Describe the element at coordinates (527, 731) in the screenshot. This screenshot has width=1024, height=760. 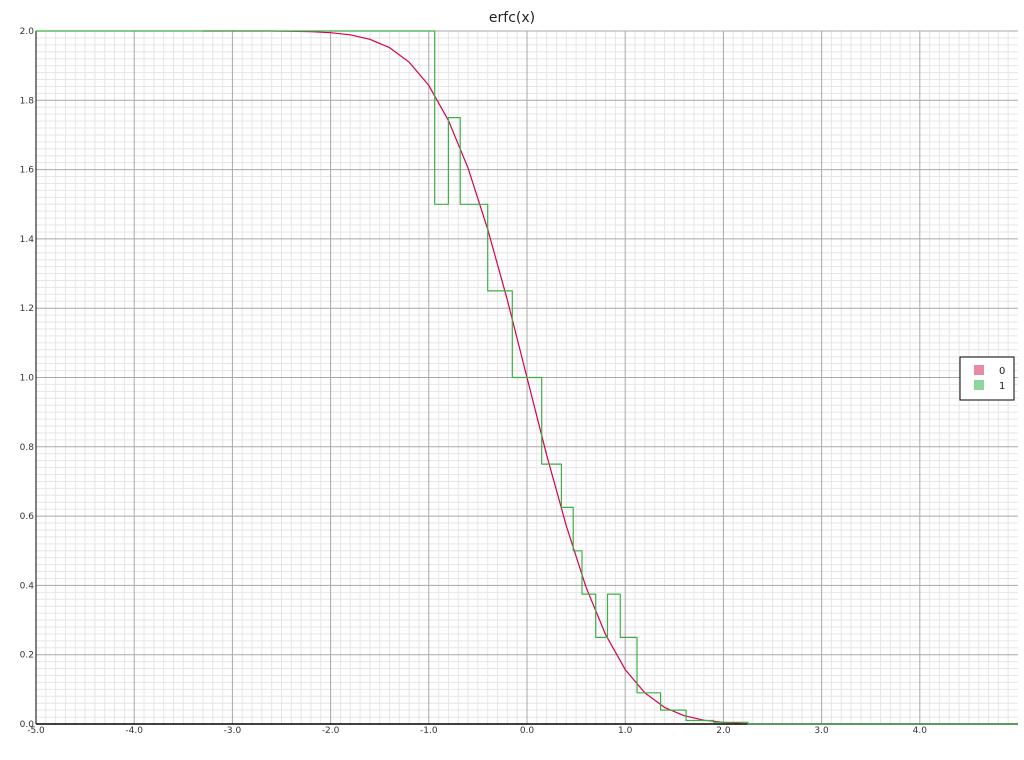
I see `x-tick-label: 0.0` at that location.